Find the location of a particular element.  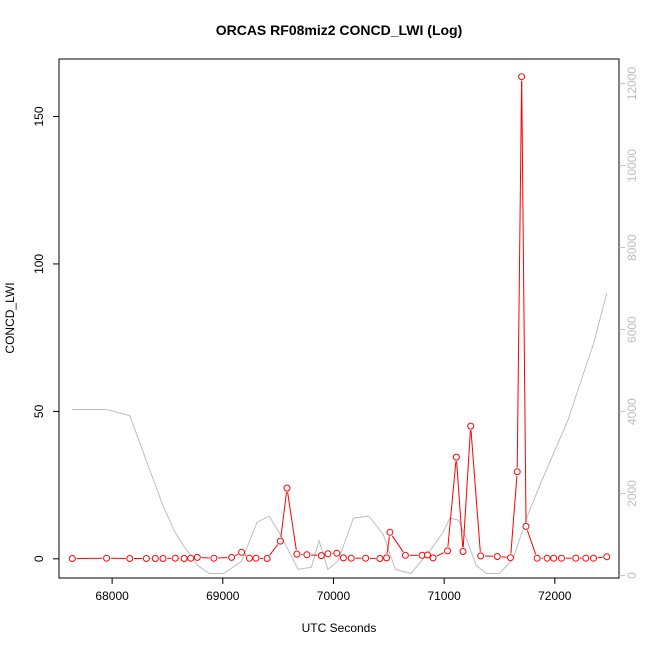

x-tick-label: 71000 is located at coordinates (444, 596).